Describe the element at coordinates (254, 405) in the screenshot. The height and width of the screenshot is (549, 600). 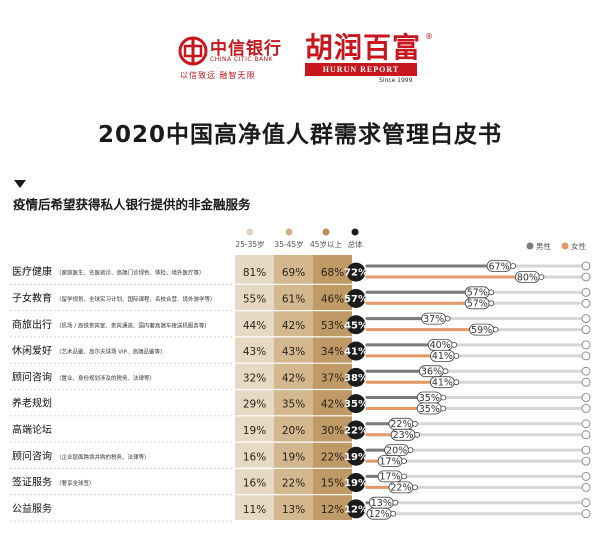
I see `age-group-value: 29%` at that location.